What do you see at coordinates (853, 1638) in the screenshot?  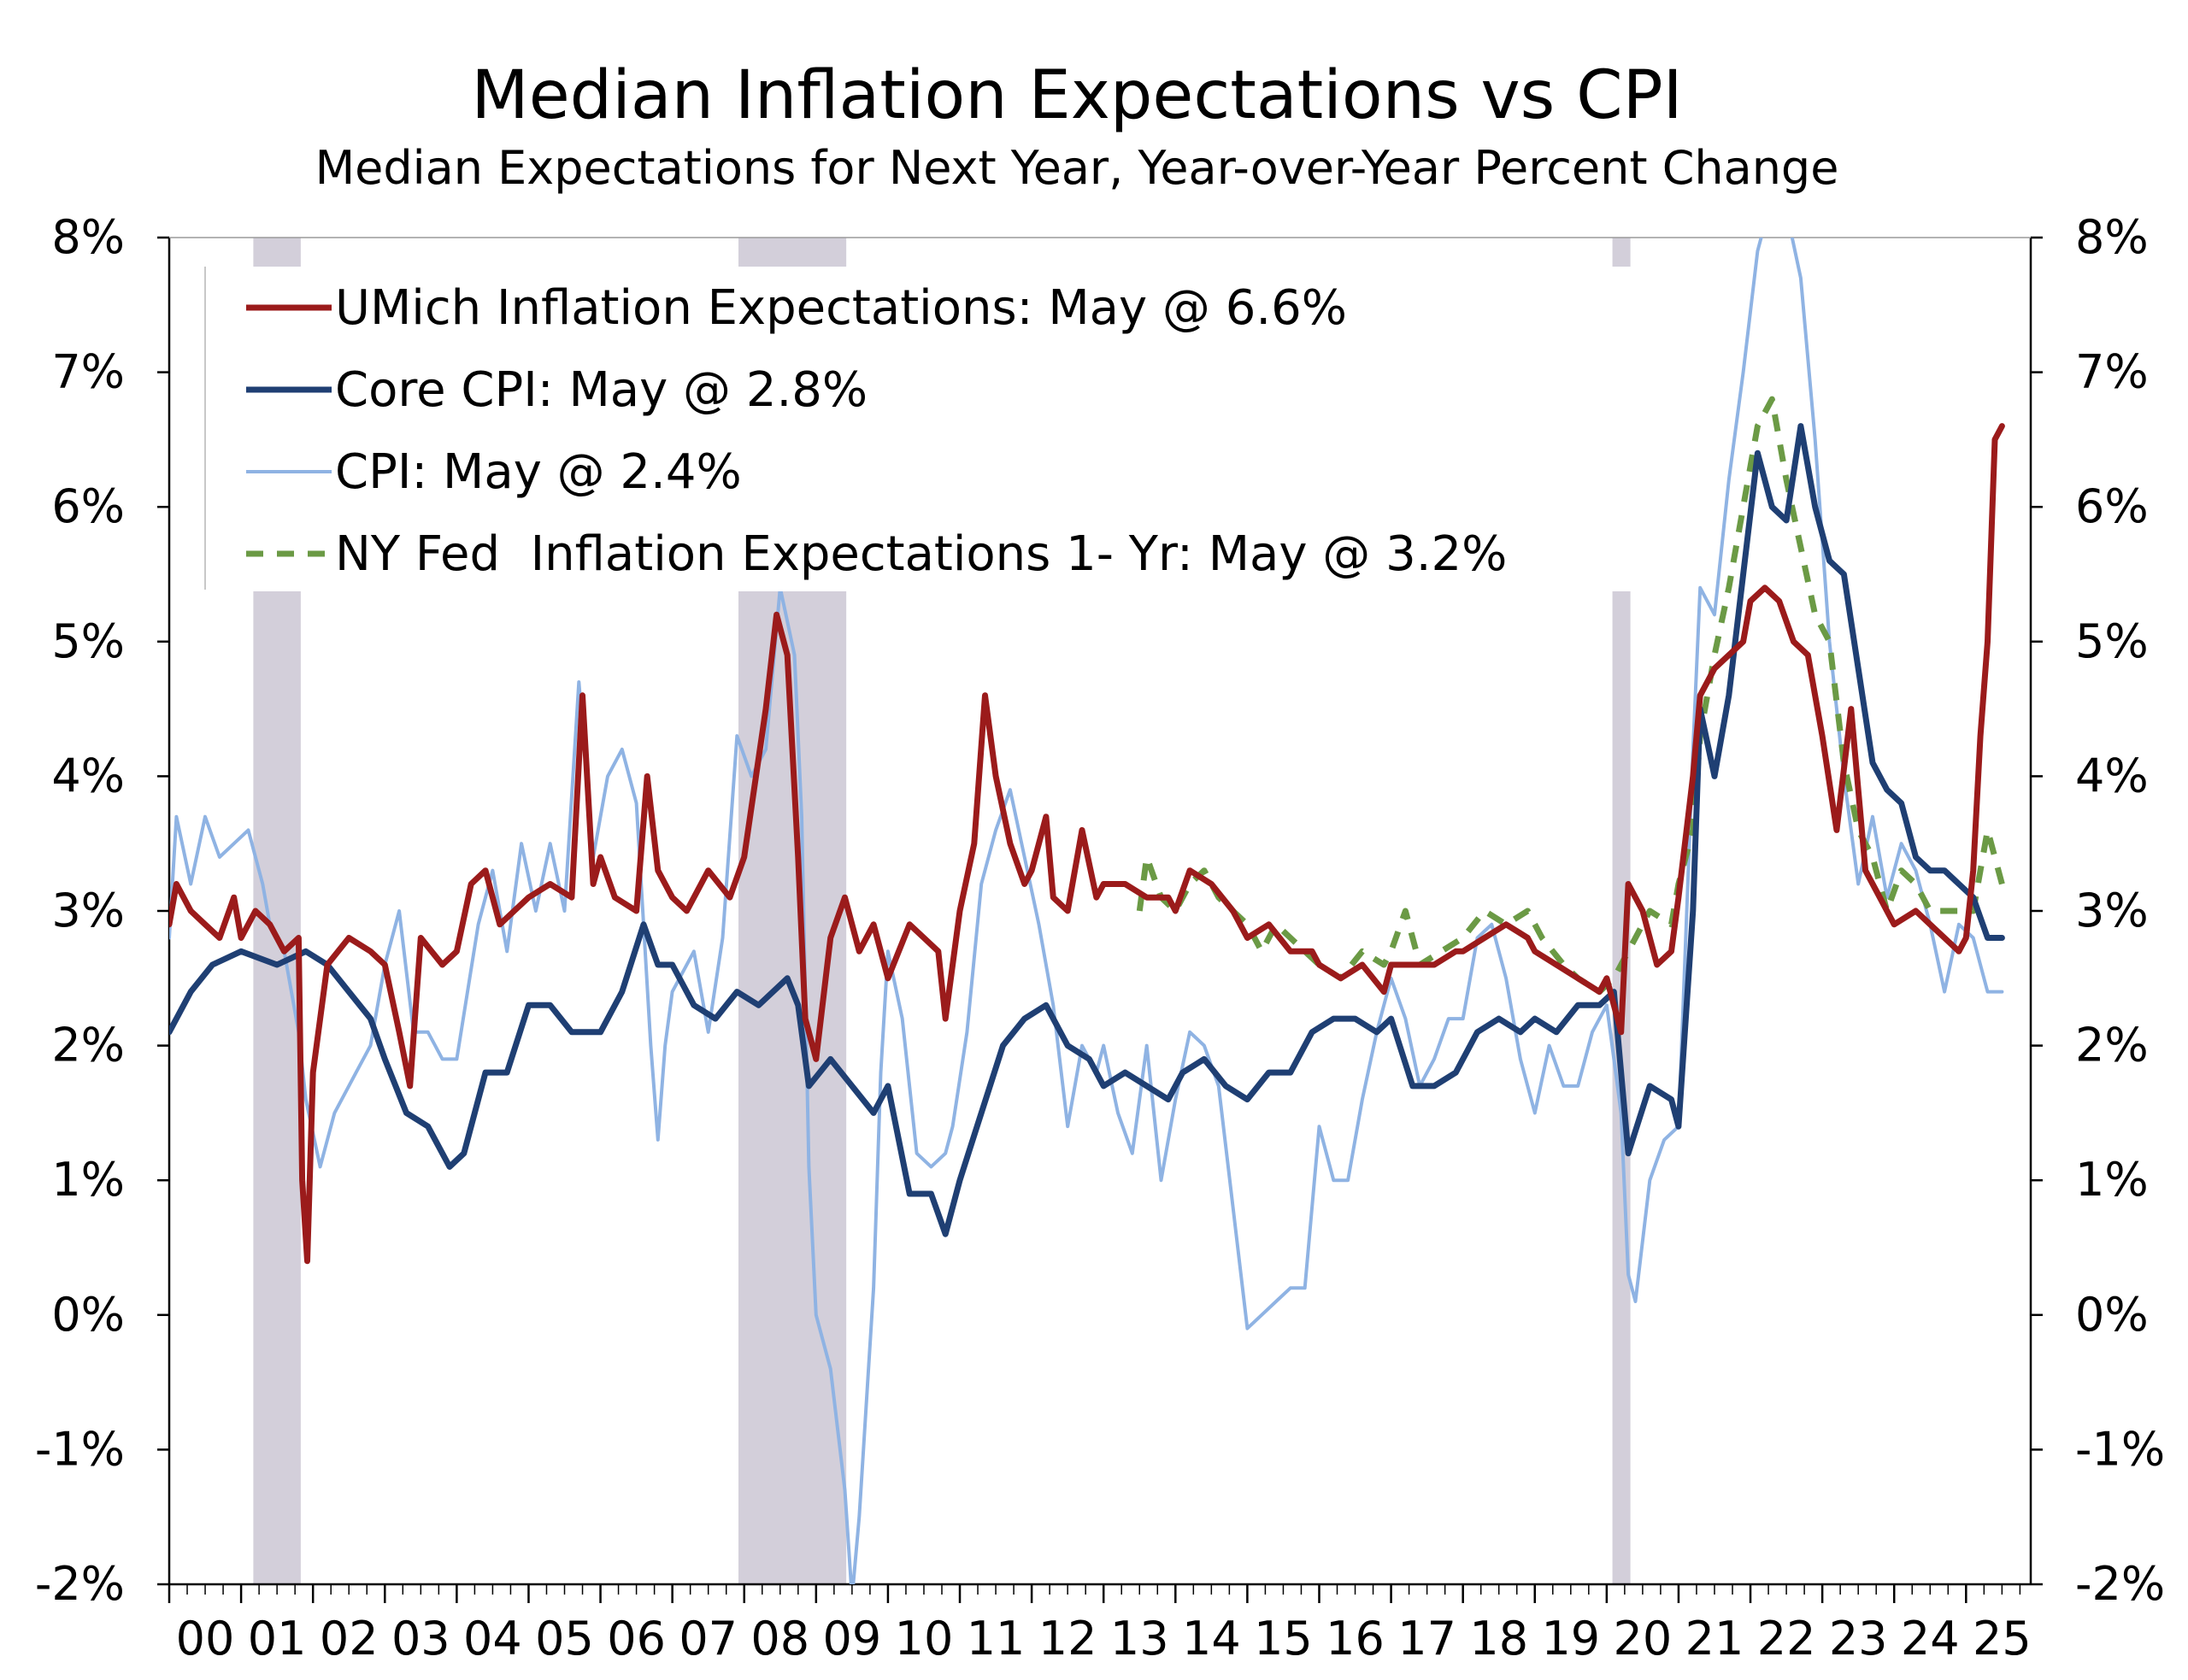 I see `x-tick-label: 09` at bounding box center [853, 1638].